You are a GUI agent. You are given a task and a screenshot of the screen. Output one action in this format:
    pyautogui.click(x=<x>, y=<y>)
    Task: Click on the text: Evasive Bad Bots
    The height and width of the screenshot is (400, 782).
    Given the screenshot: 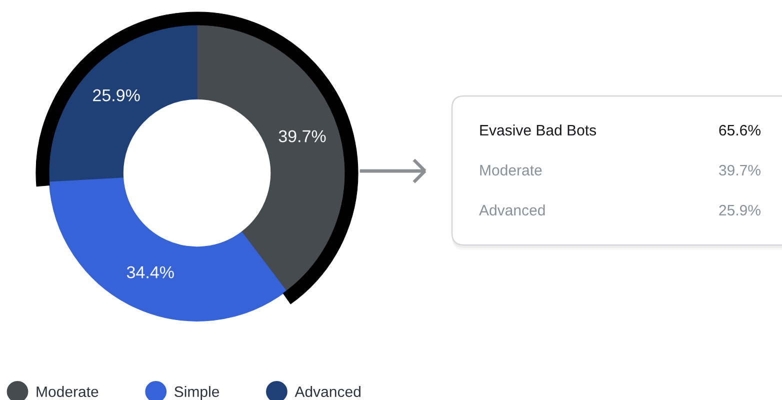 What is the action you would take?
    pyautogui.click(x=538, y=130)
    